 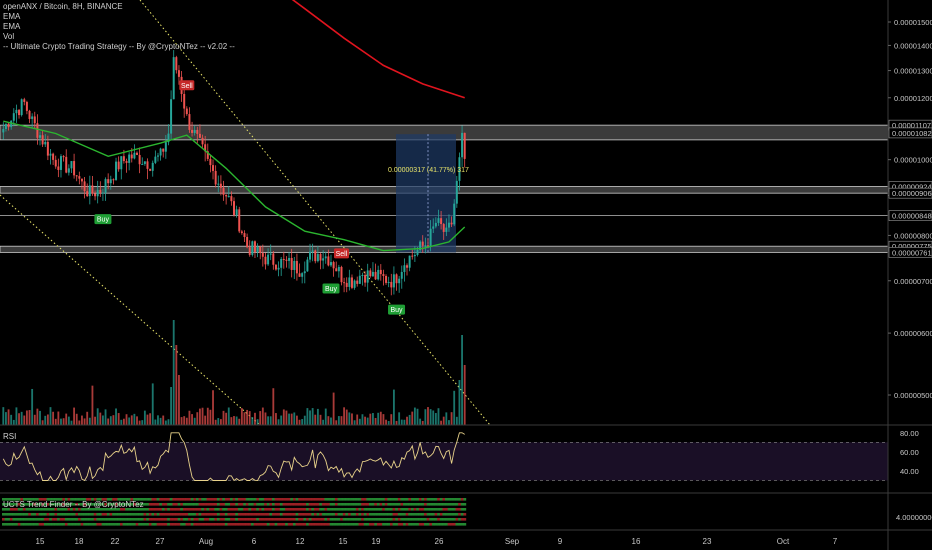 I want to click on trend-finder-label: UCTS Trend Finder -- By @CryptoNTez, so click(x=73, y=504).